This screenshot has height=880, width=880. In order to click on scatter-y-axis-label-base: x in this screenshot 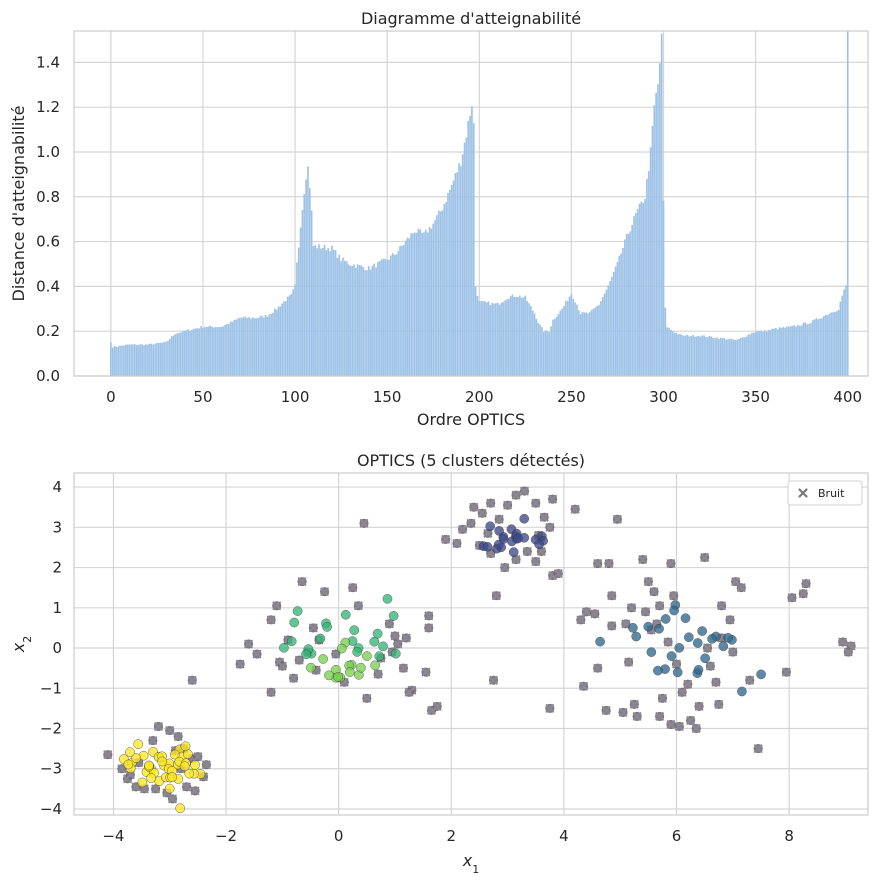, I will do `click(18, 647)`.